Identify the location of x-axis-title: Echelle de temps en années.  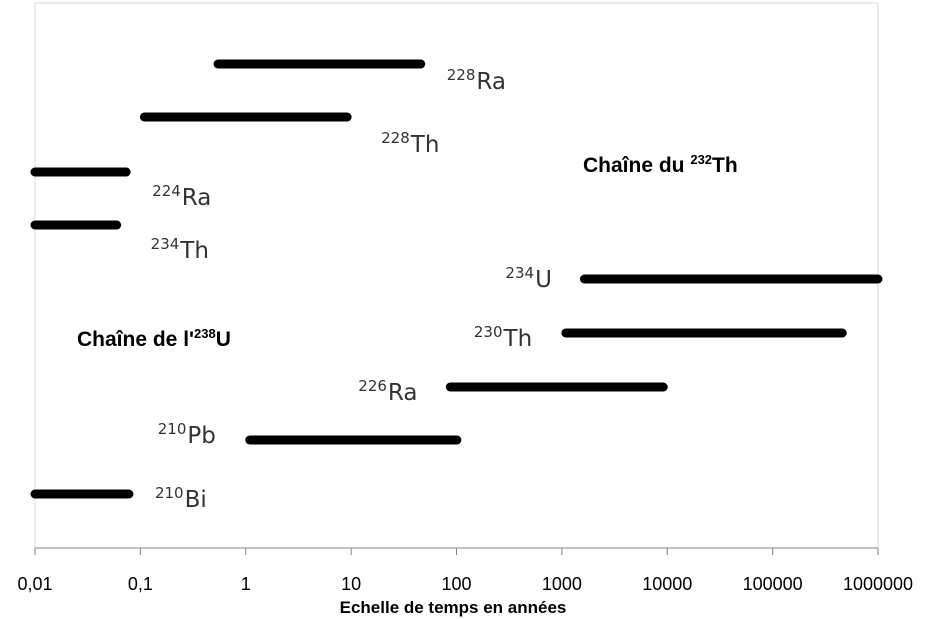
(453, 607).